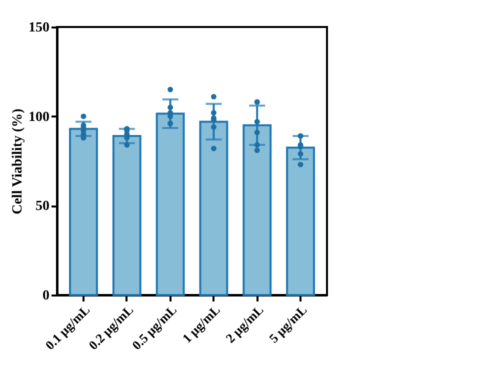 The width and height of the screenshot is (484, 391). What do you see at coordinates (39, 117) in the screenshot?
I see `y-tick-label: 100` at bounding box center [39, 117].